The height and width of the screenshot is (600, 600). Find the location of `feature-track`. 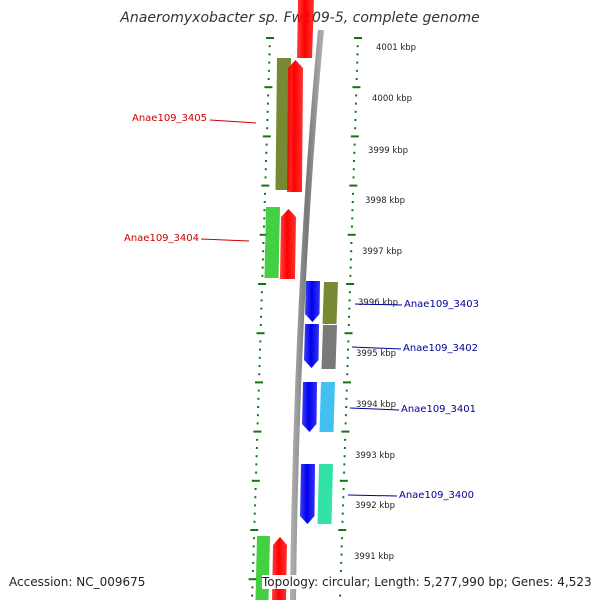

feature-track is located at coordinates (296, 300).